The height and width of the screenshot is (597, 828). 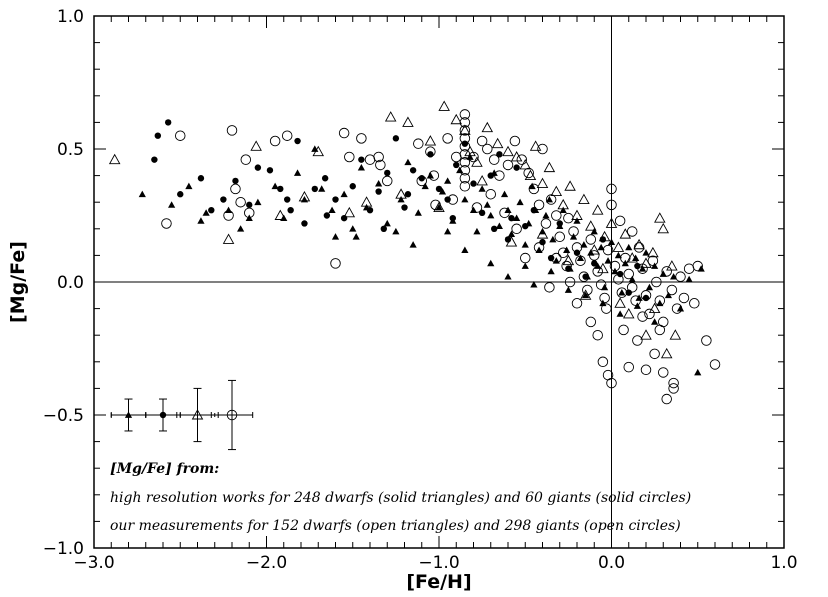 I want to click on annotation-heading: [Mg/Fe] from:, so click(x=164, y=469).